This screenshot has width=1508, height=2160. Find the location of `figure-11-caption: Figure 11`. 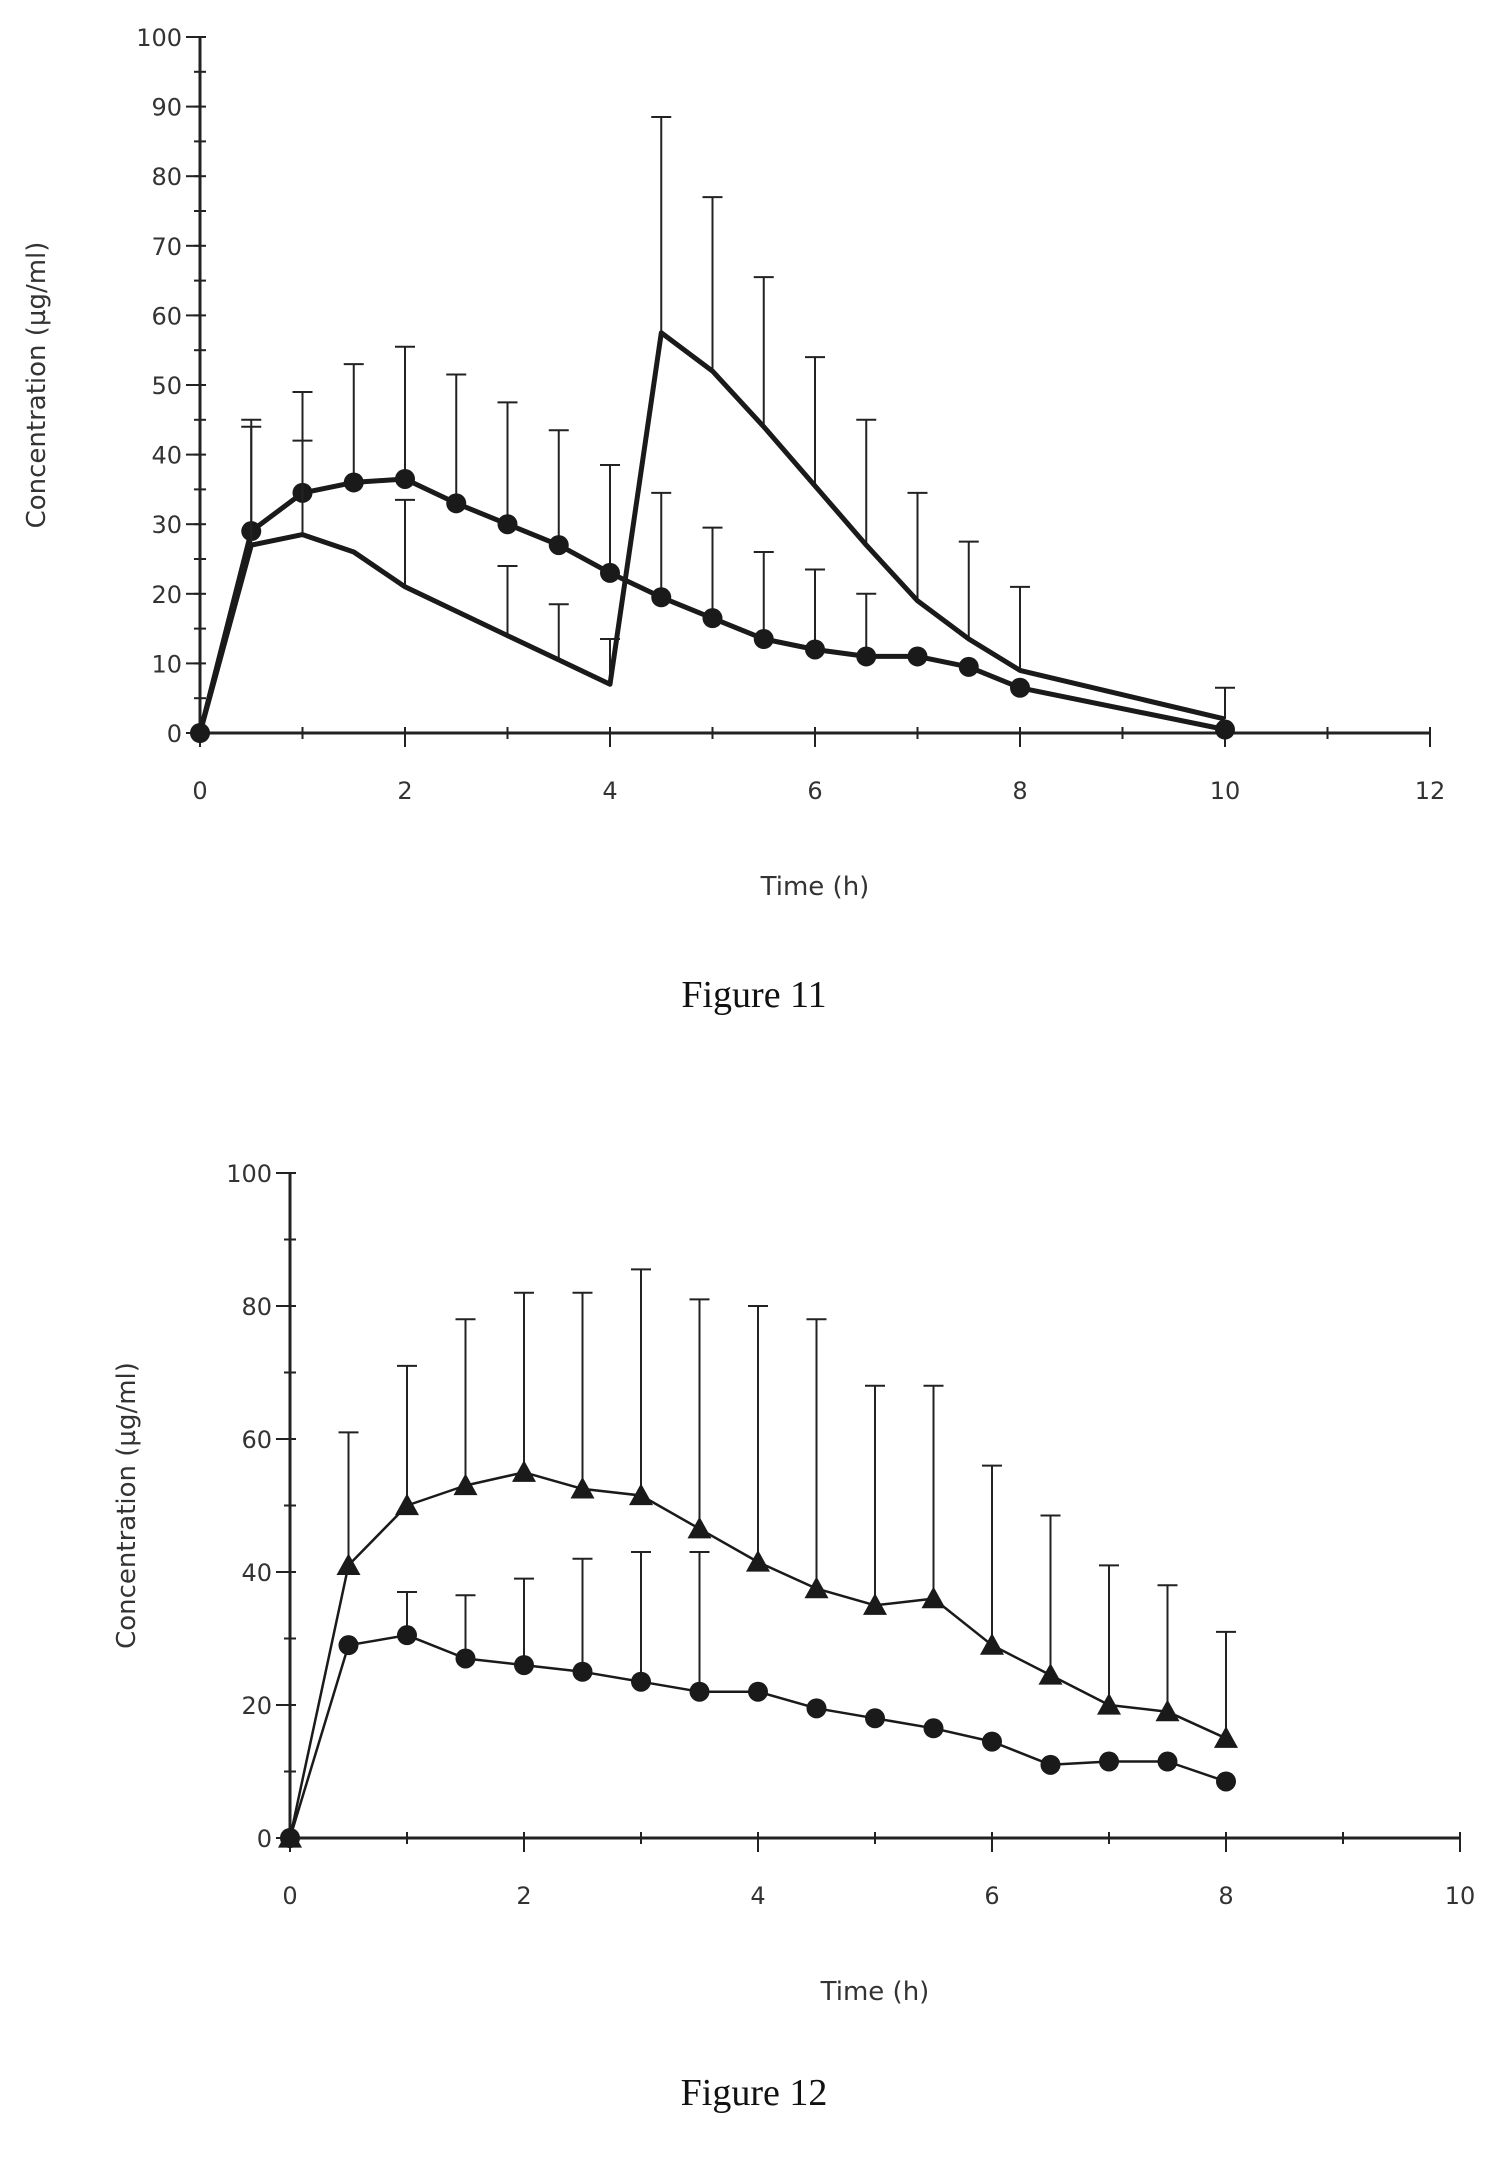

figure-11-caption: Figure 11 is located at coordinates (753, 995).